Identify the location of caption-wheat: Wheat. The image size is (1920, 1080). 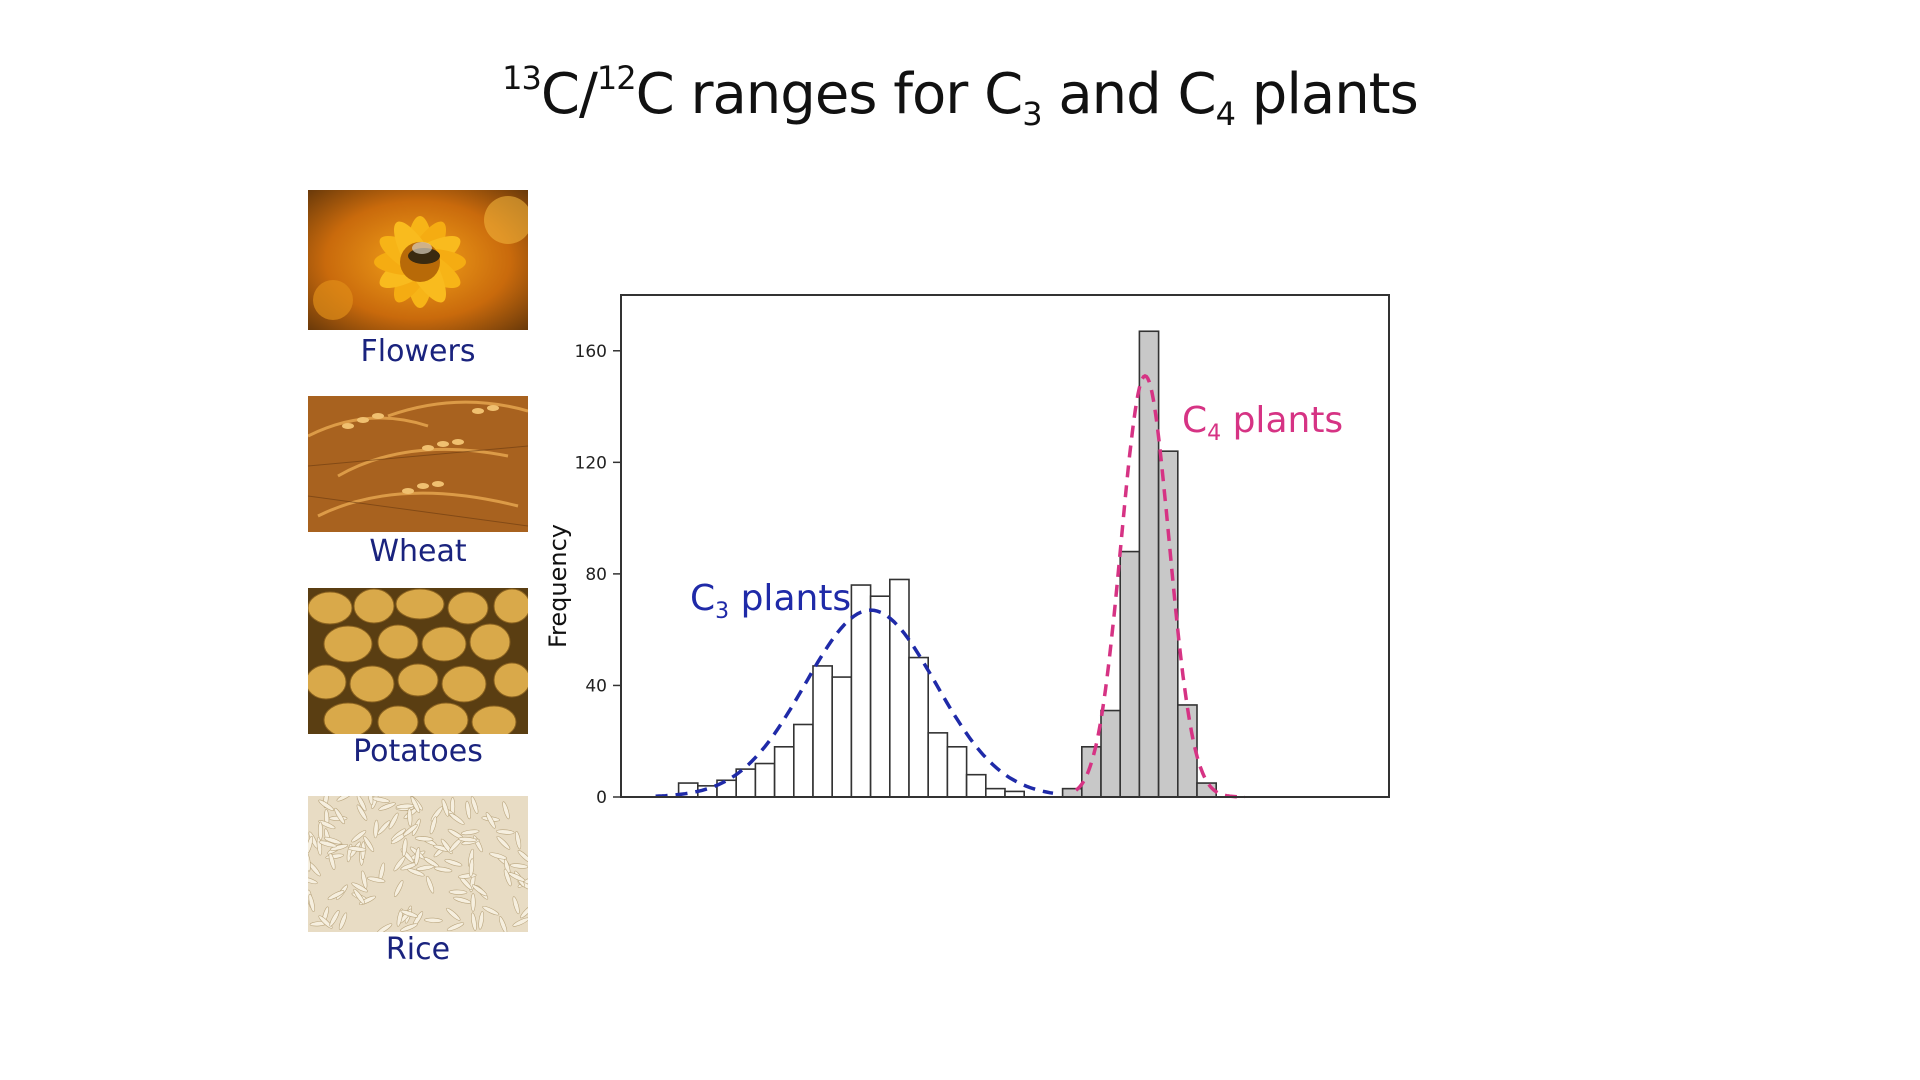
(418, 551).